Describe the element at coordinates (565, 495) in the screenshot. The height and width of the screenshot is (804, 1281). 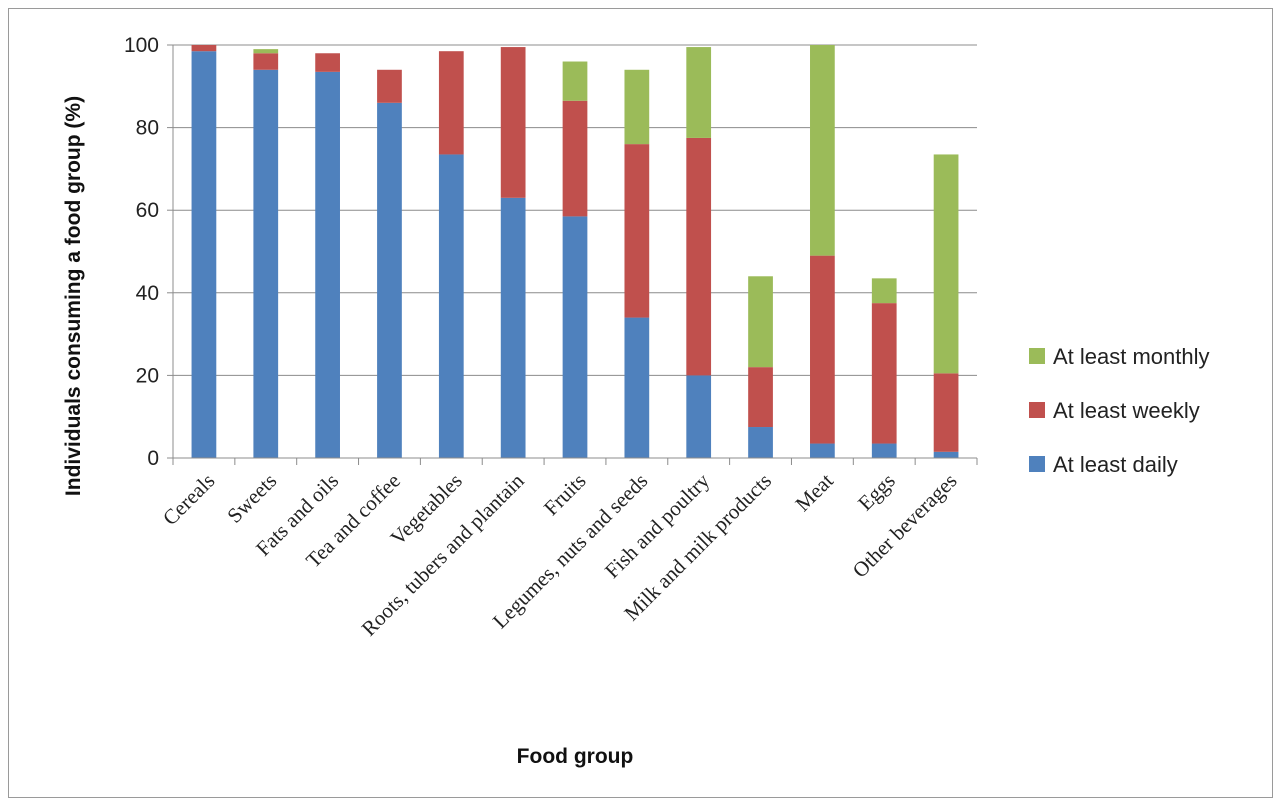
I see `category-label: Fruits` at that location.